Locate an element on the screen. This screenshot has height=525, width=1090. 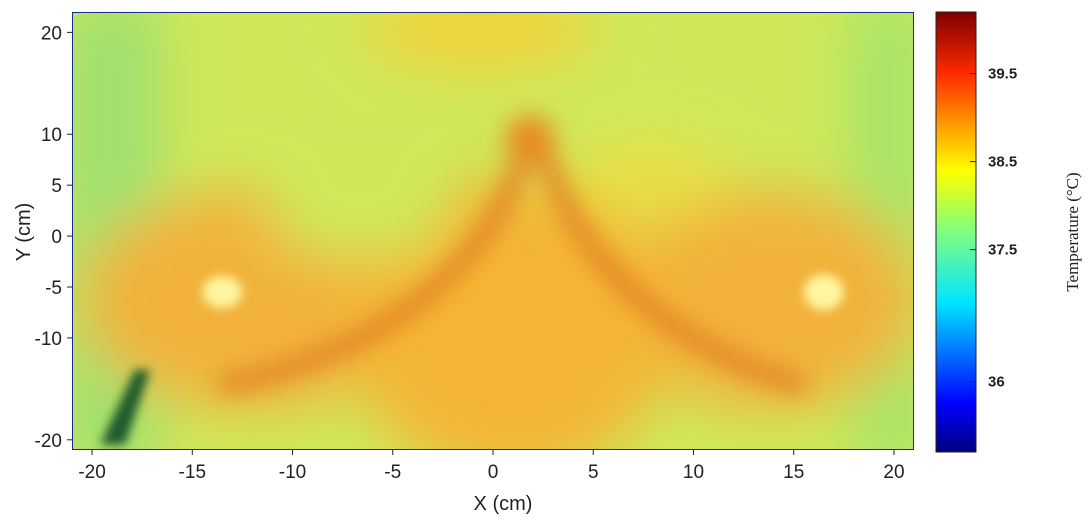
x-axis: -20 -15 -10 -5 0 5 10 15 20 is located at coordinates (491, 466).